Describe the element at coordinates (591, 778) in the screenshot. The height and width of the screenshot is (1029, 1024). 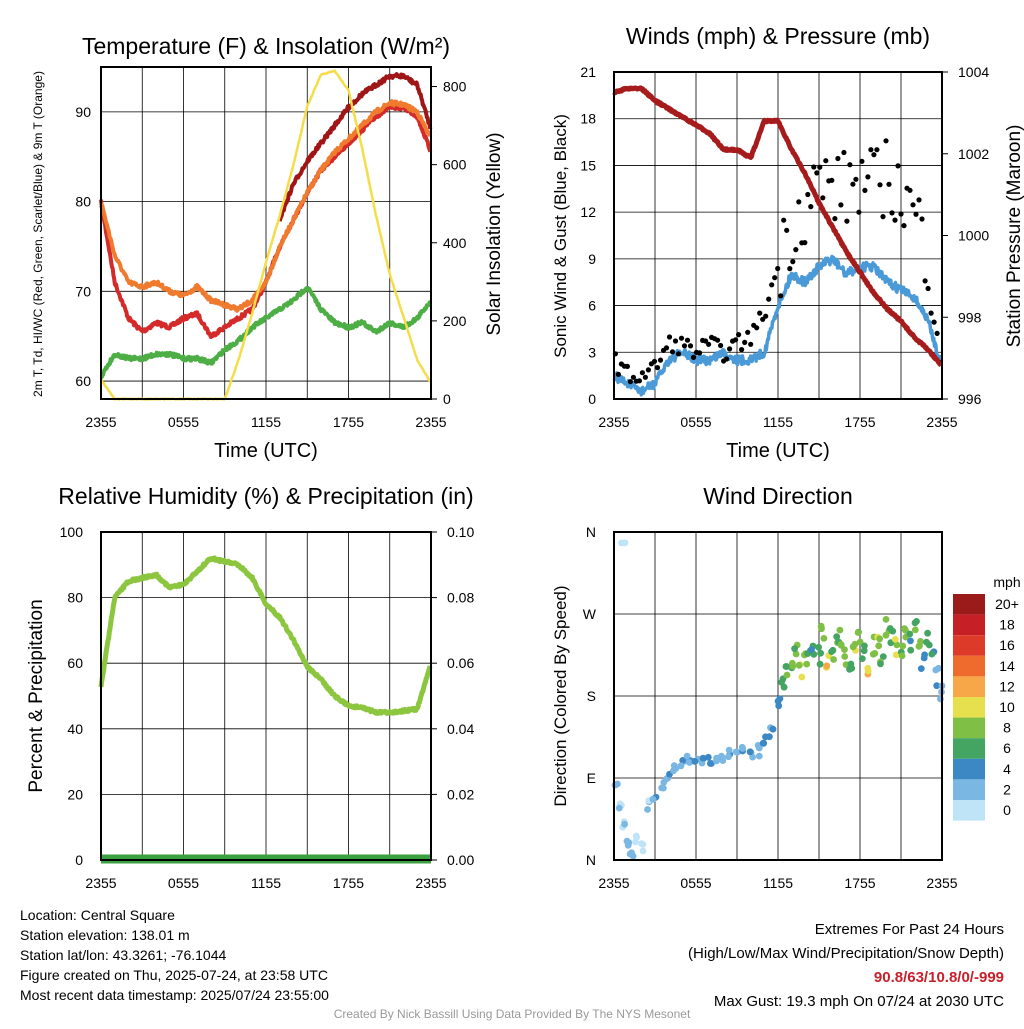
I see `y-tick-label: E` at that location.